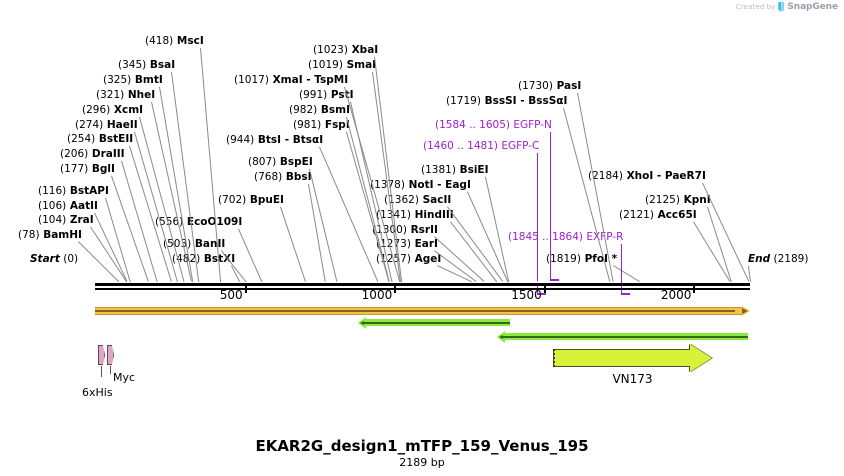 The width and height of the screenshot is (844, 476). What do you see at coordinates (415, 215) in the screenshot?
I see `enzyme-site-label: (1341) HindIII` at bounding box center [415, 215].